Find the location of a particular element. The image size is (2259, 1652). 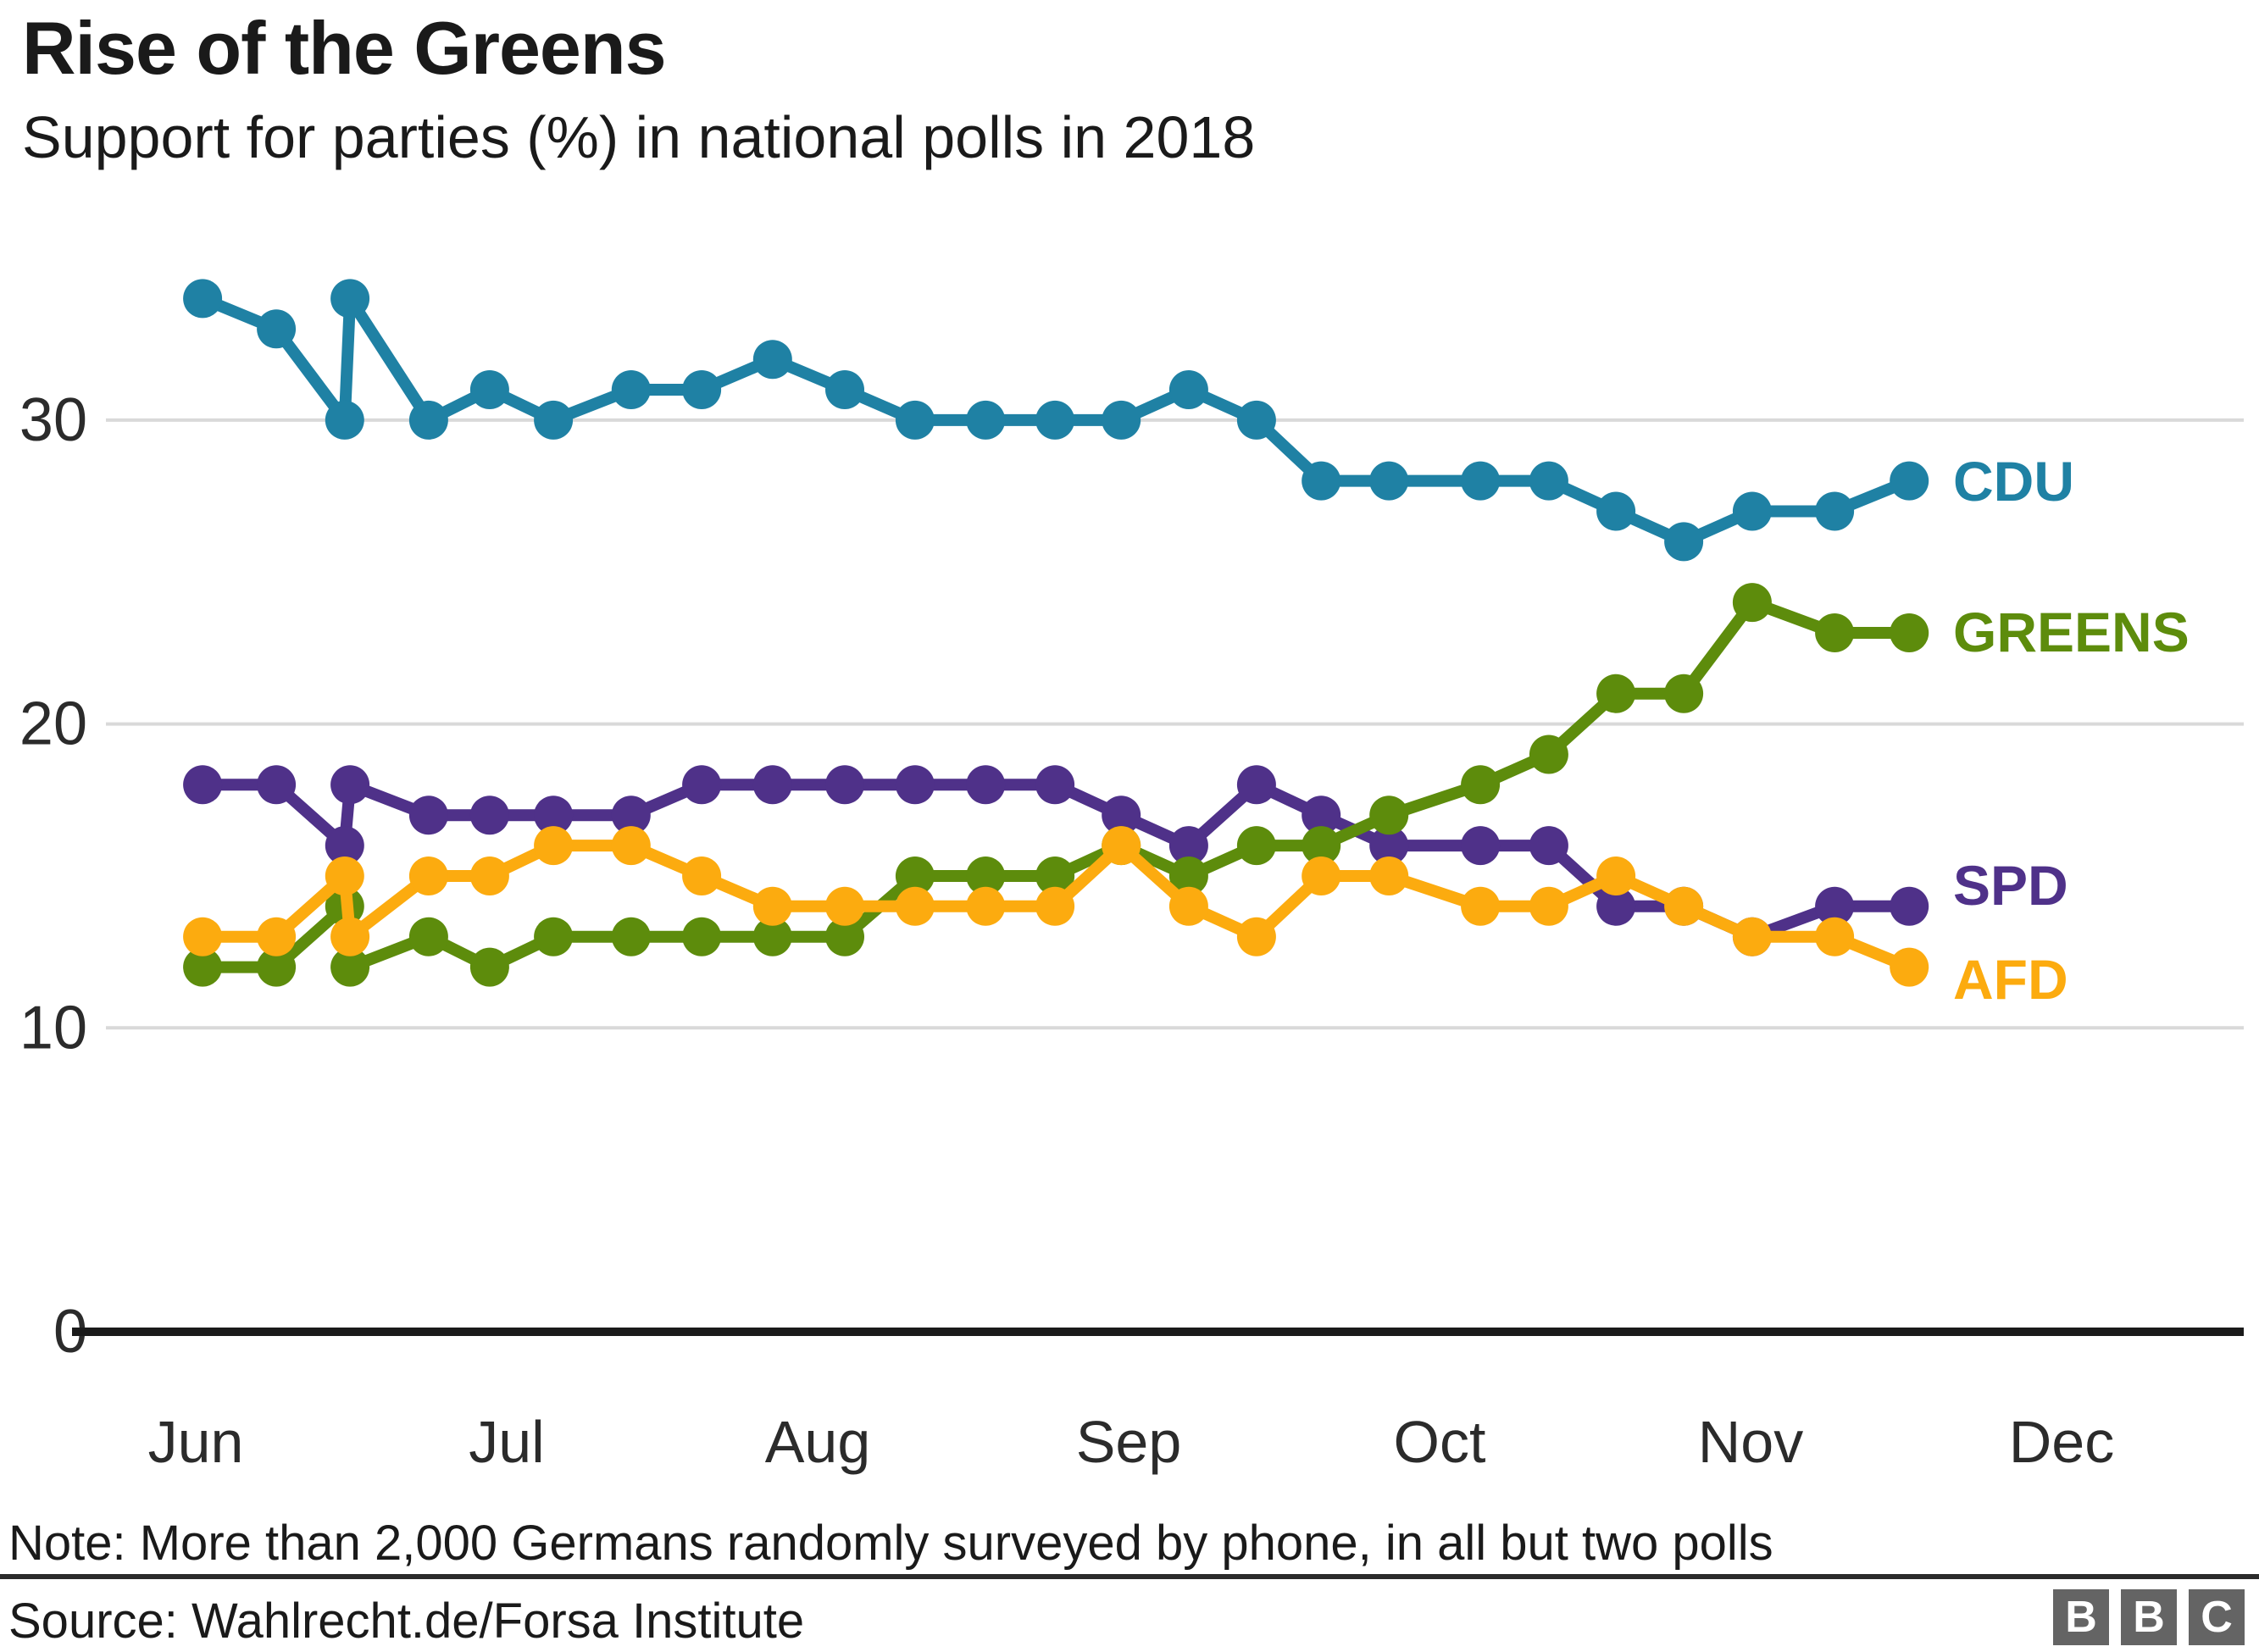

x-tick-label-nov: Nov is located at coordinates (1750, 1442).